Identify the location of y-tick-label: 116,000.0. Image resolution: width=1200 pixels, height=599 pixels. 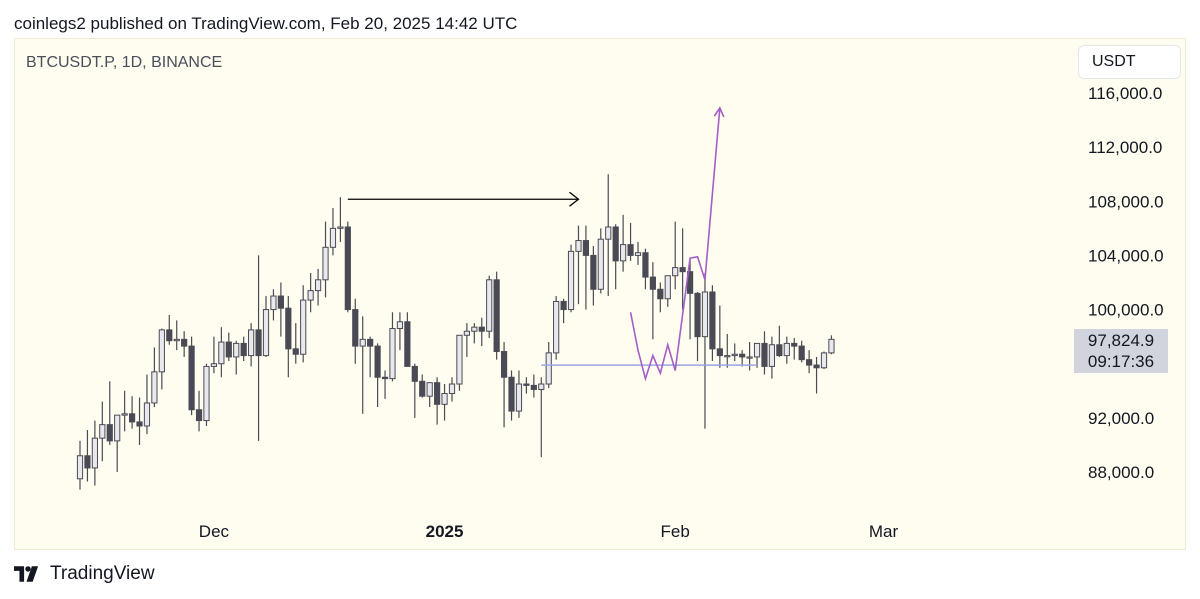
(1125, 93).